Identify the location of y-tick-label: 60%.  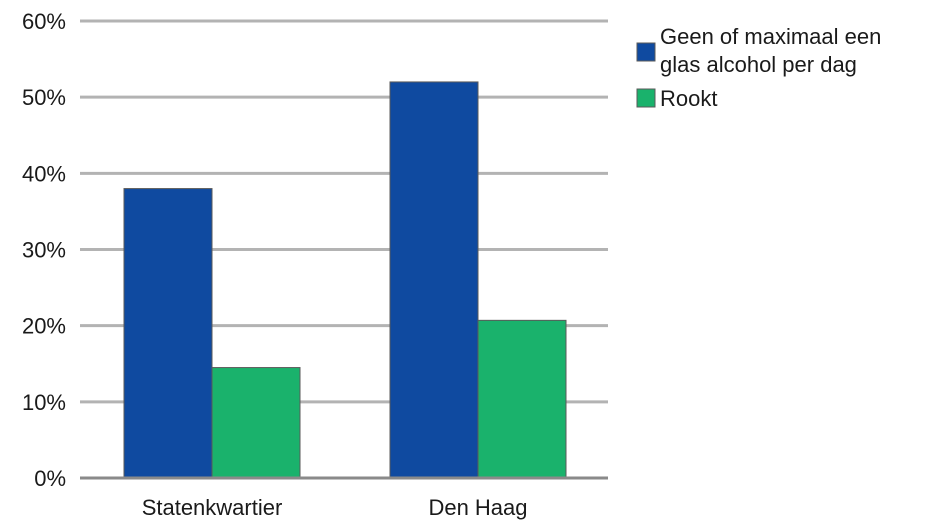
(44, 21).